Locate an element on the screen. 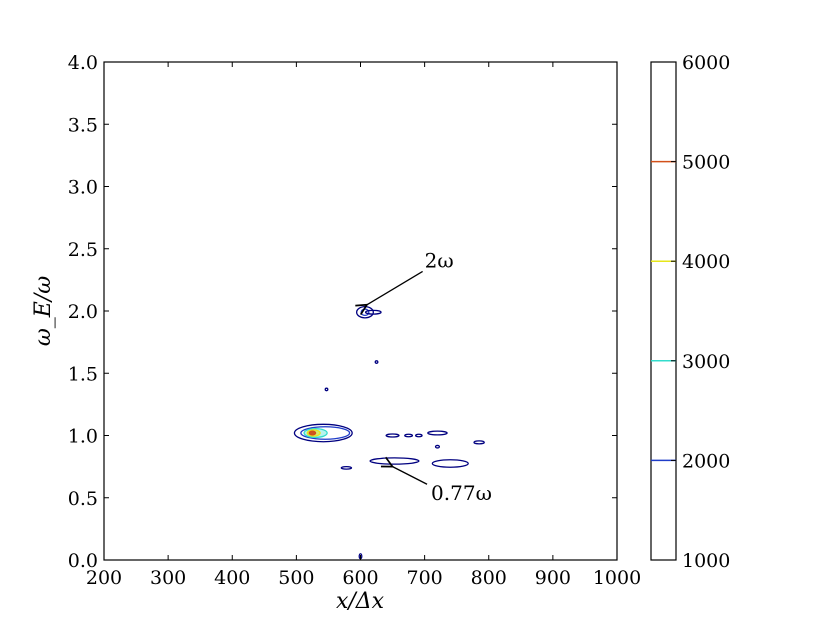  colorbar-frame is located at coordinates (663, 311).